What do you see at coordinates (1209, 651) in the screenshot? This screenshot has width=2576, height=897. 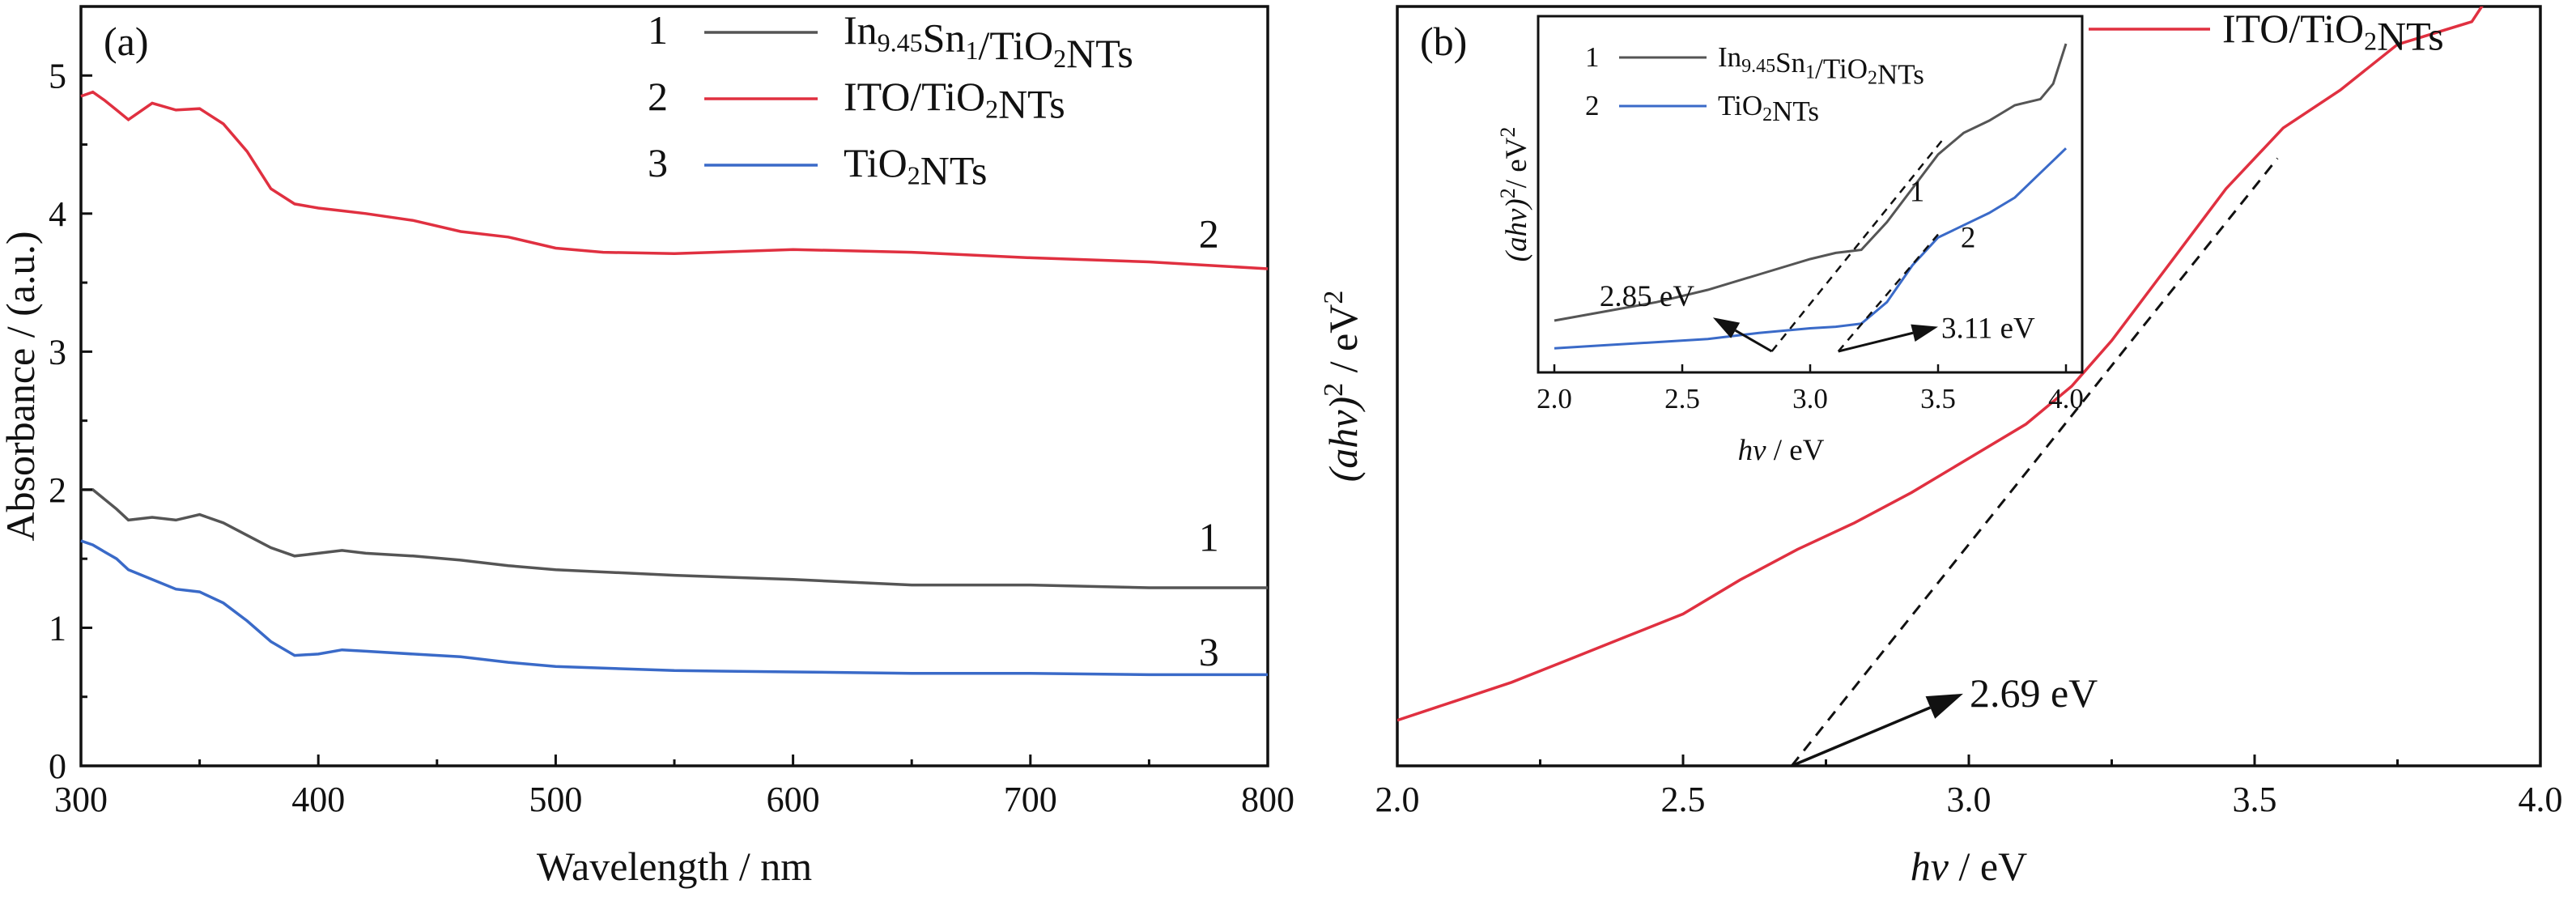 I see `panel-a-curve-label: 3` at bounding box center [1209, 651].